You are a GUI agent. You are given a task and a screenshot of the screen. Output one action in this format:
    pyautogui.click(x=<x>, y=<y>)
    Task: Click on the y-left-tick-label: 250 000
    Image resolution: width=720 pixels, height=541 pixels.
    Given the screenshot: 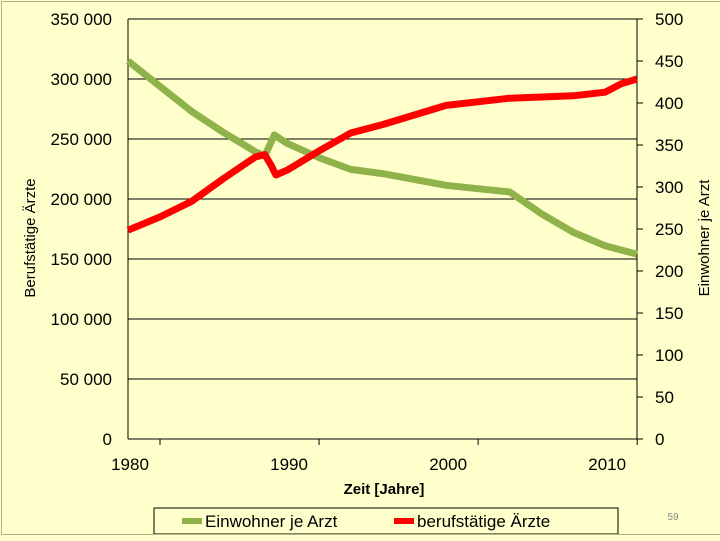 What is the action you would take?
    pyautogui.click(x=81, y=139)
    